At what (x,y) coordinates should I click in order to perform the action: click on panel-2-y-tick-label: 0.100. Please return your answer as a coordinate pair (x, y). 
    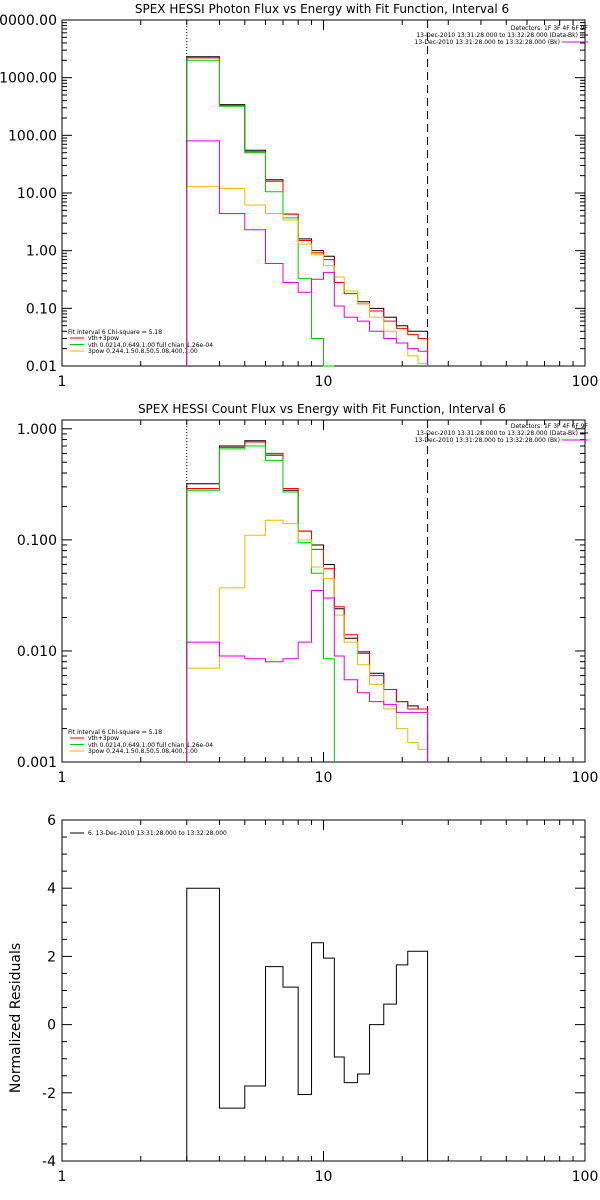
    Looking at the image, I should click on (37, 541).